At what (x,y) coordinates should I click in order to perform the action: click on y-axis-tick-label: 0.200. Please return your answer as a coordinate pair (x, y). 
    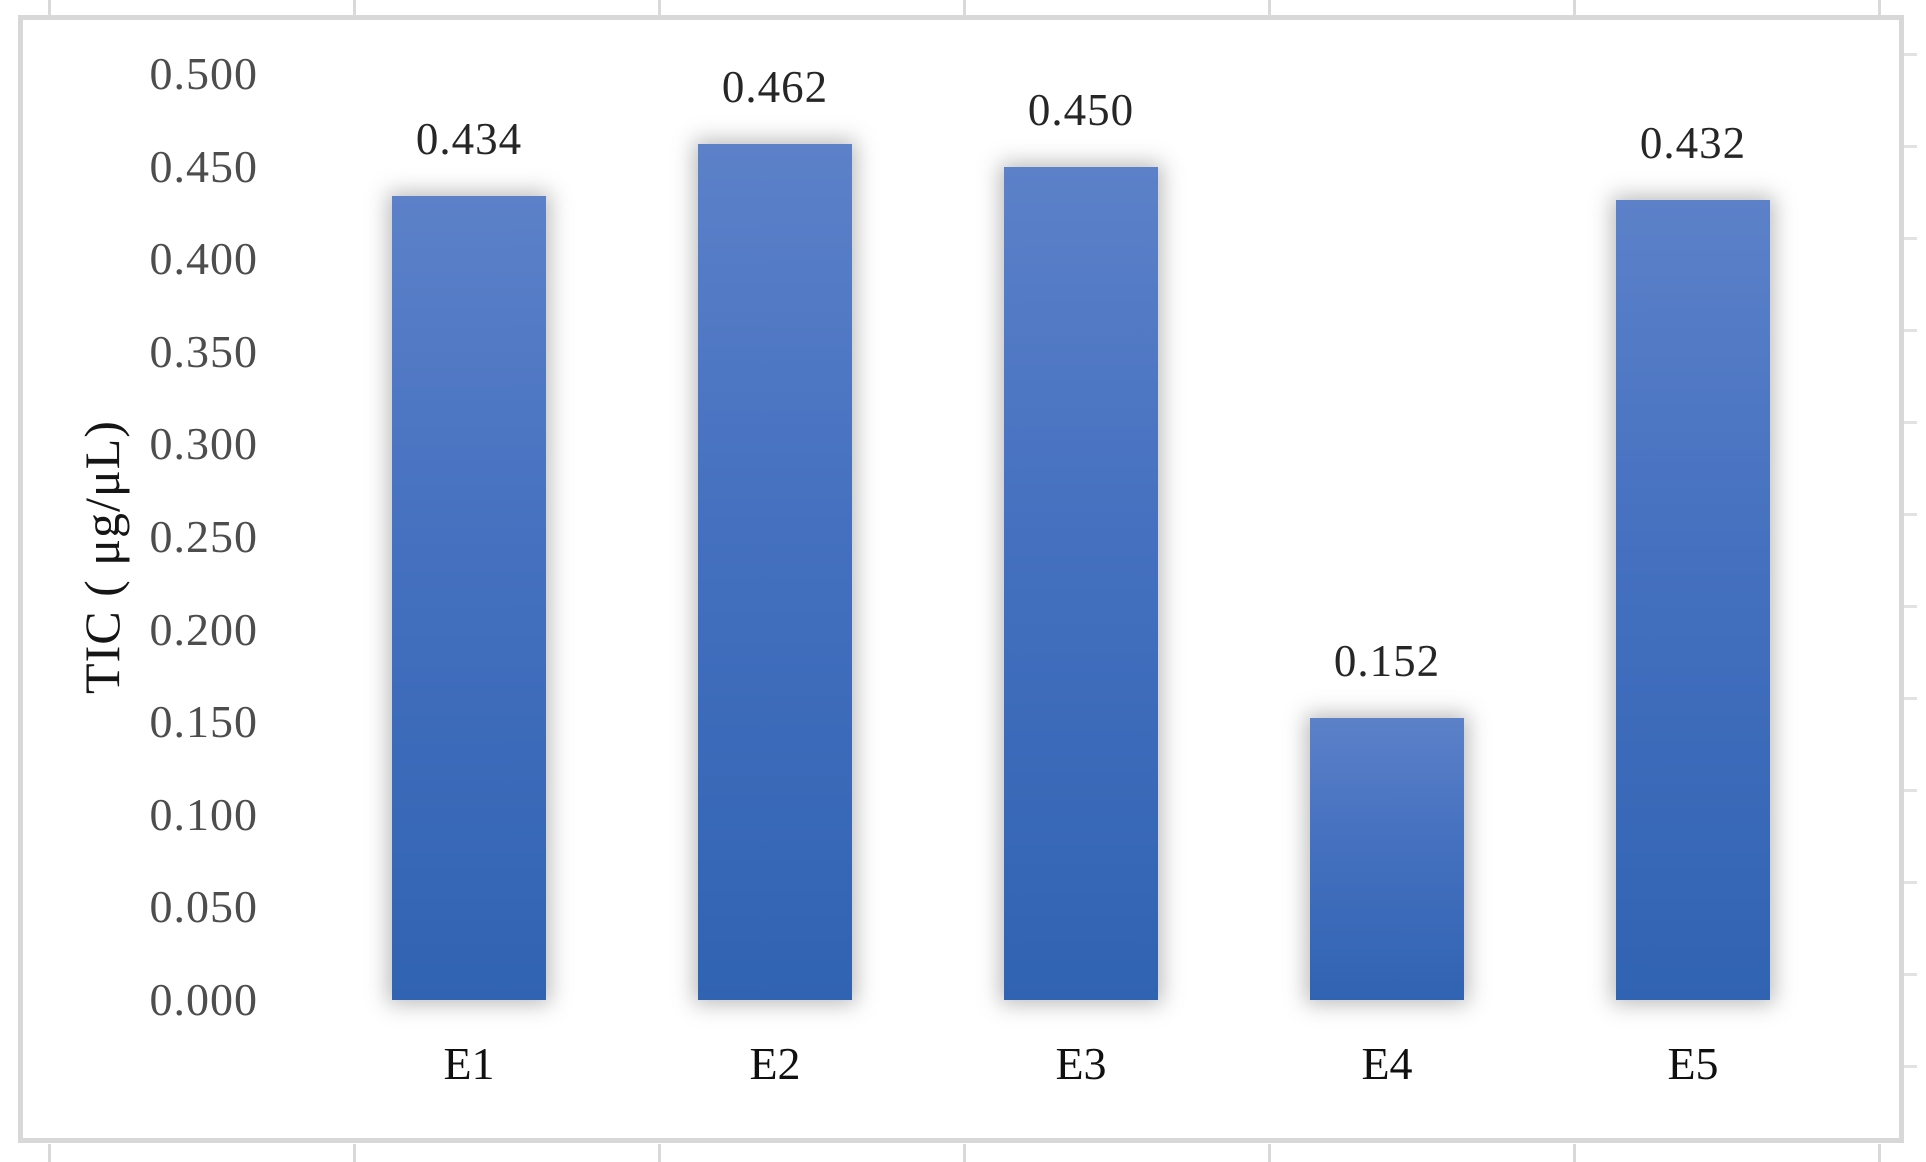
    Looking at the image, I should click on (203, 629).